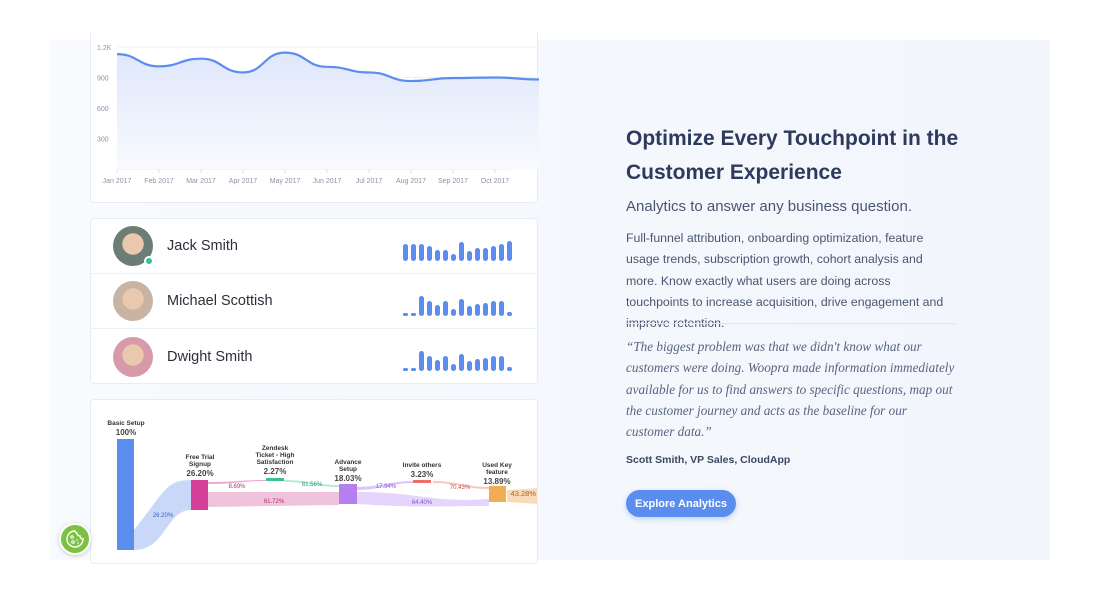 This screenshot has width=1100, height=600. Describe the element at coordinates (275, 479) in the screenshot. I see `funnel-bar-zendesk` at that location.